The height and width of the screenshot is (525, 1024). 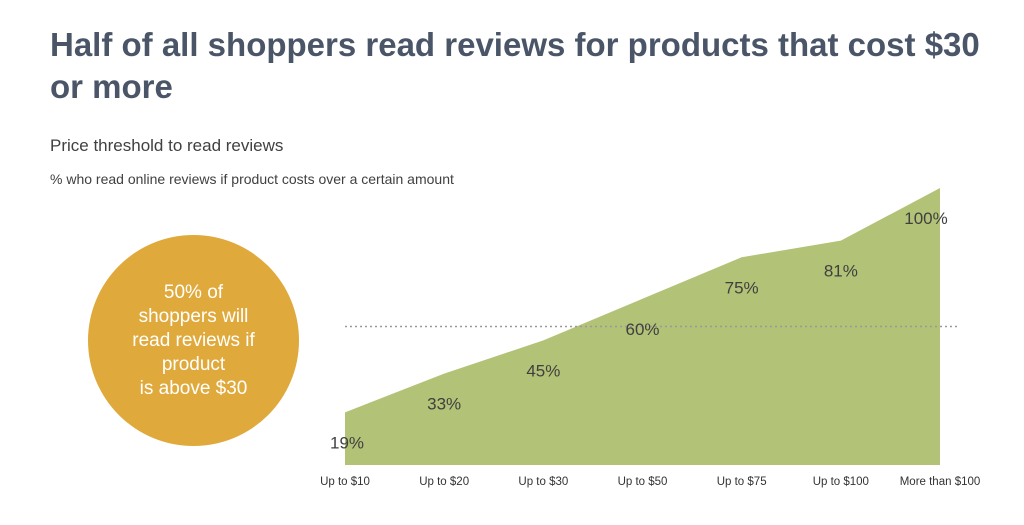 What do you see at coordinates (643, 482) in the screenshot?
I see `x-tick-label: Up to $50` at bounding box center [643, 482].